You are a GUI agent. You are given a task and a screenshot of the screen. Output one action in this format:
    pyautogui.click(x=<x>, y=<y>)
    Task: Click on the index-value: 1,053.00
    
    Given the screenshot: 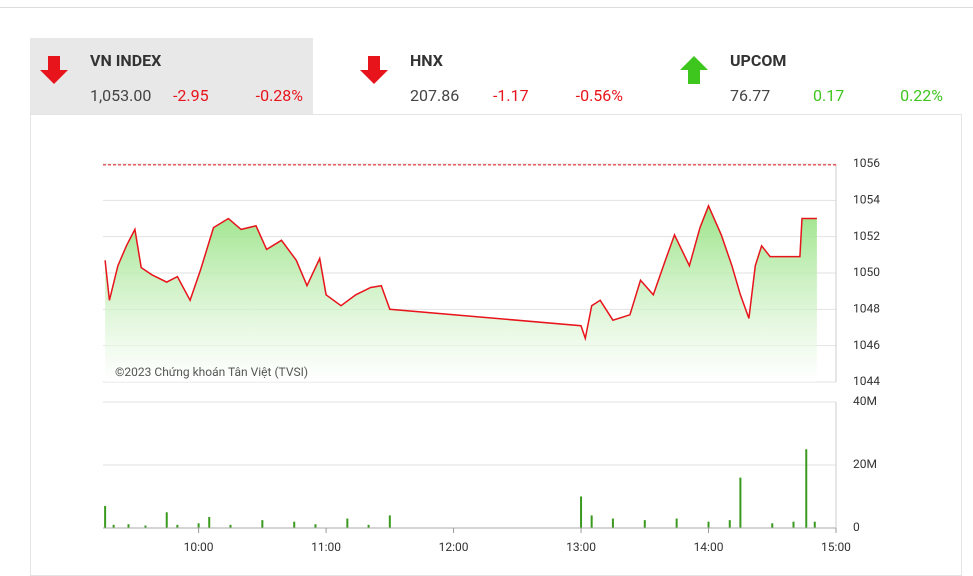 What is the action you would take?
    pyautogui.click(x=121, y=95)
    